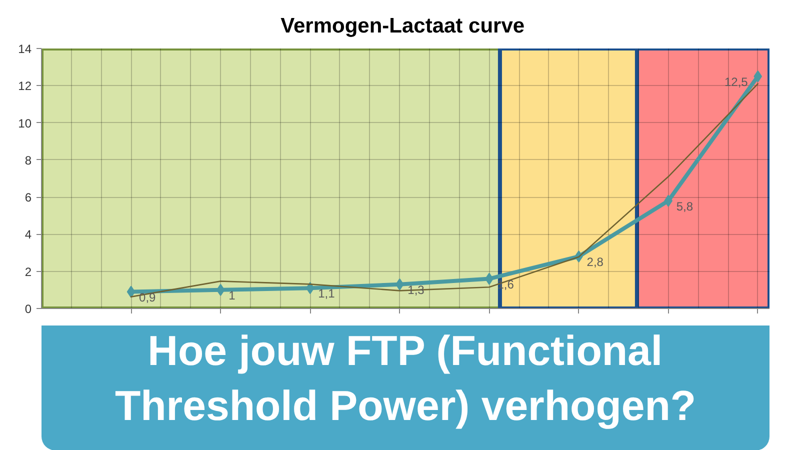 The image size is (800, 450). Describe the element at coordinates (25, 49) in the screenshot. I see `y-tick-label: 14` at that location.